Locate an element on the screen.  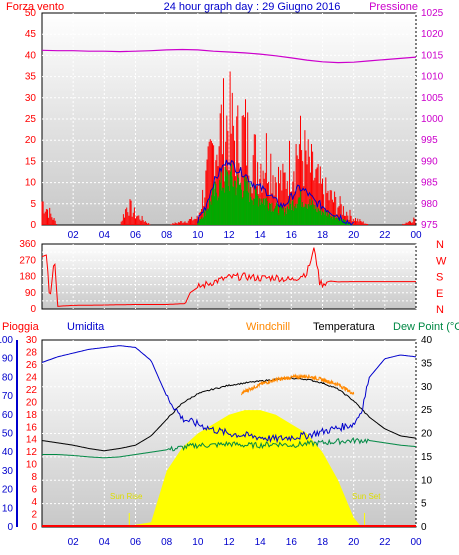
direction-tick-label: 270 is located at coordinates (27, 260).